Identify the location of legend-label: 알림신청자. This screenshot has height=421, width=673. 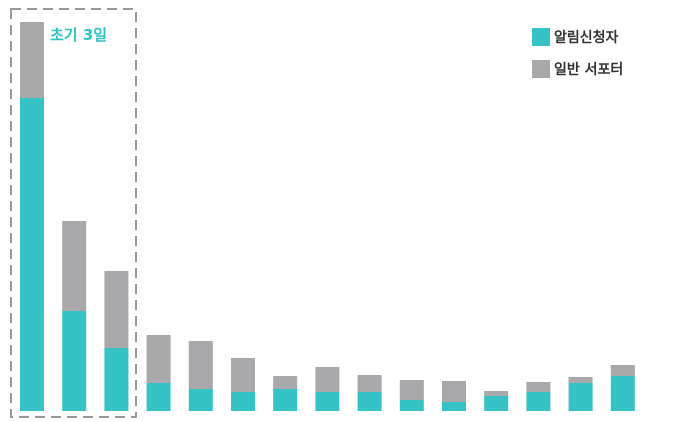
(586, 38).